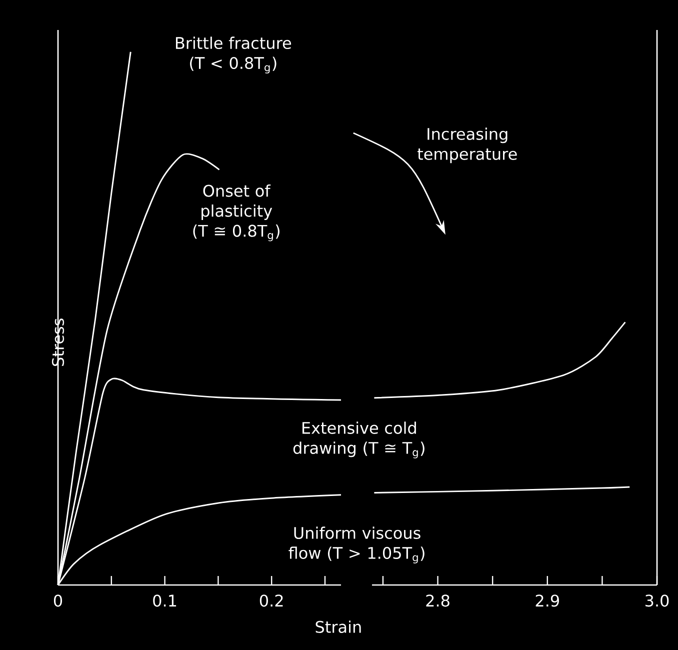 Image resolution: width=678 pixels, height=650 pixels. I want to click on series-label: Extensive cold drawing (T ≅ T$_{g}$), so click(358, 440).